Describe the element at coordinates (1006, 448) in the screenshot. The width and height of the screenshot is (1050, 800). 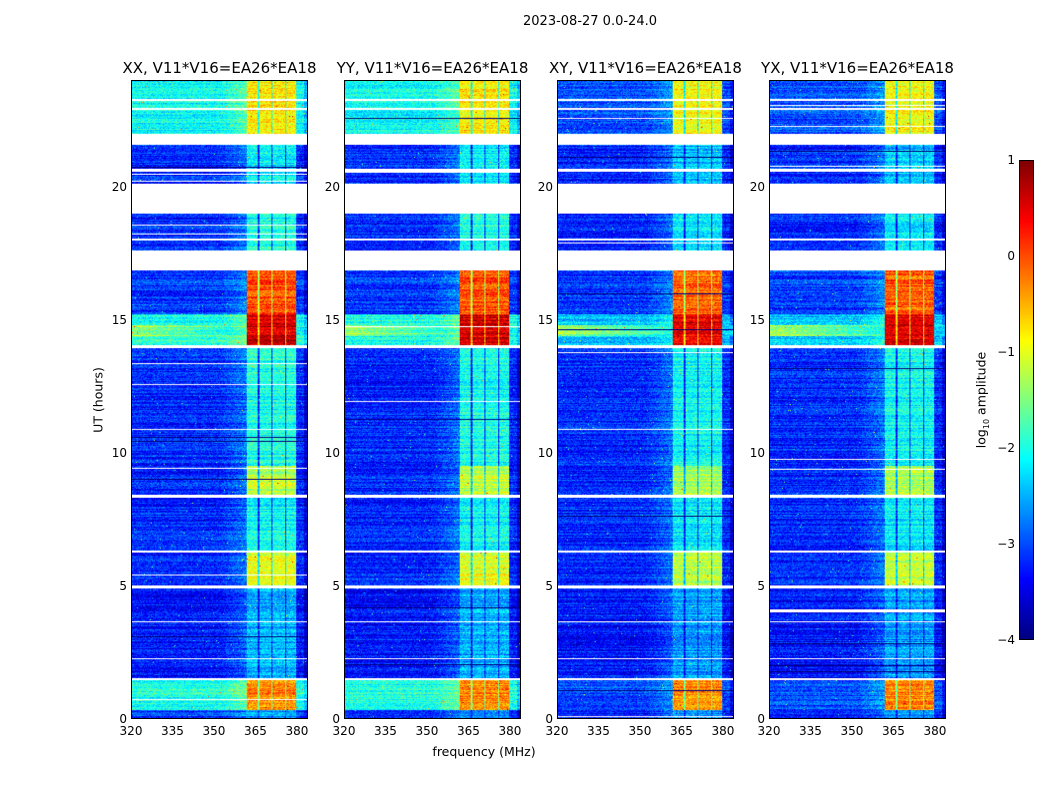
I see `colorbar-tick-label: −2` at that location.